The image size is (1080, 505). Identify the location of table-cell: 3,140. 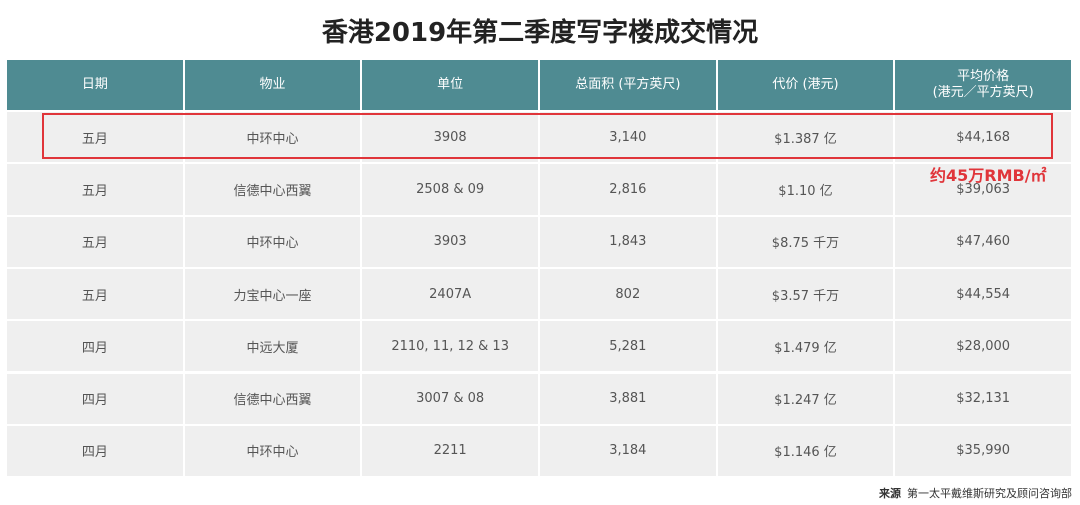
(628, 137).